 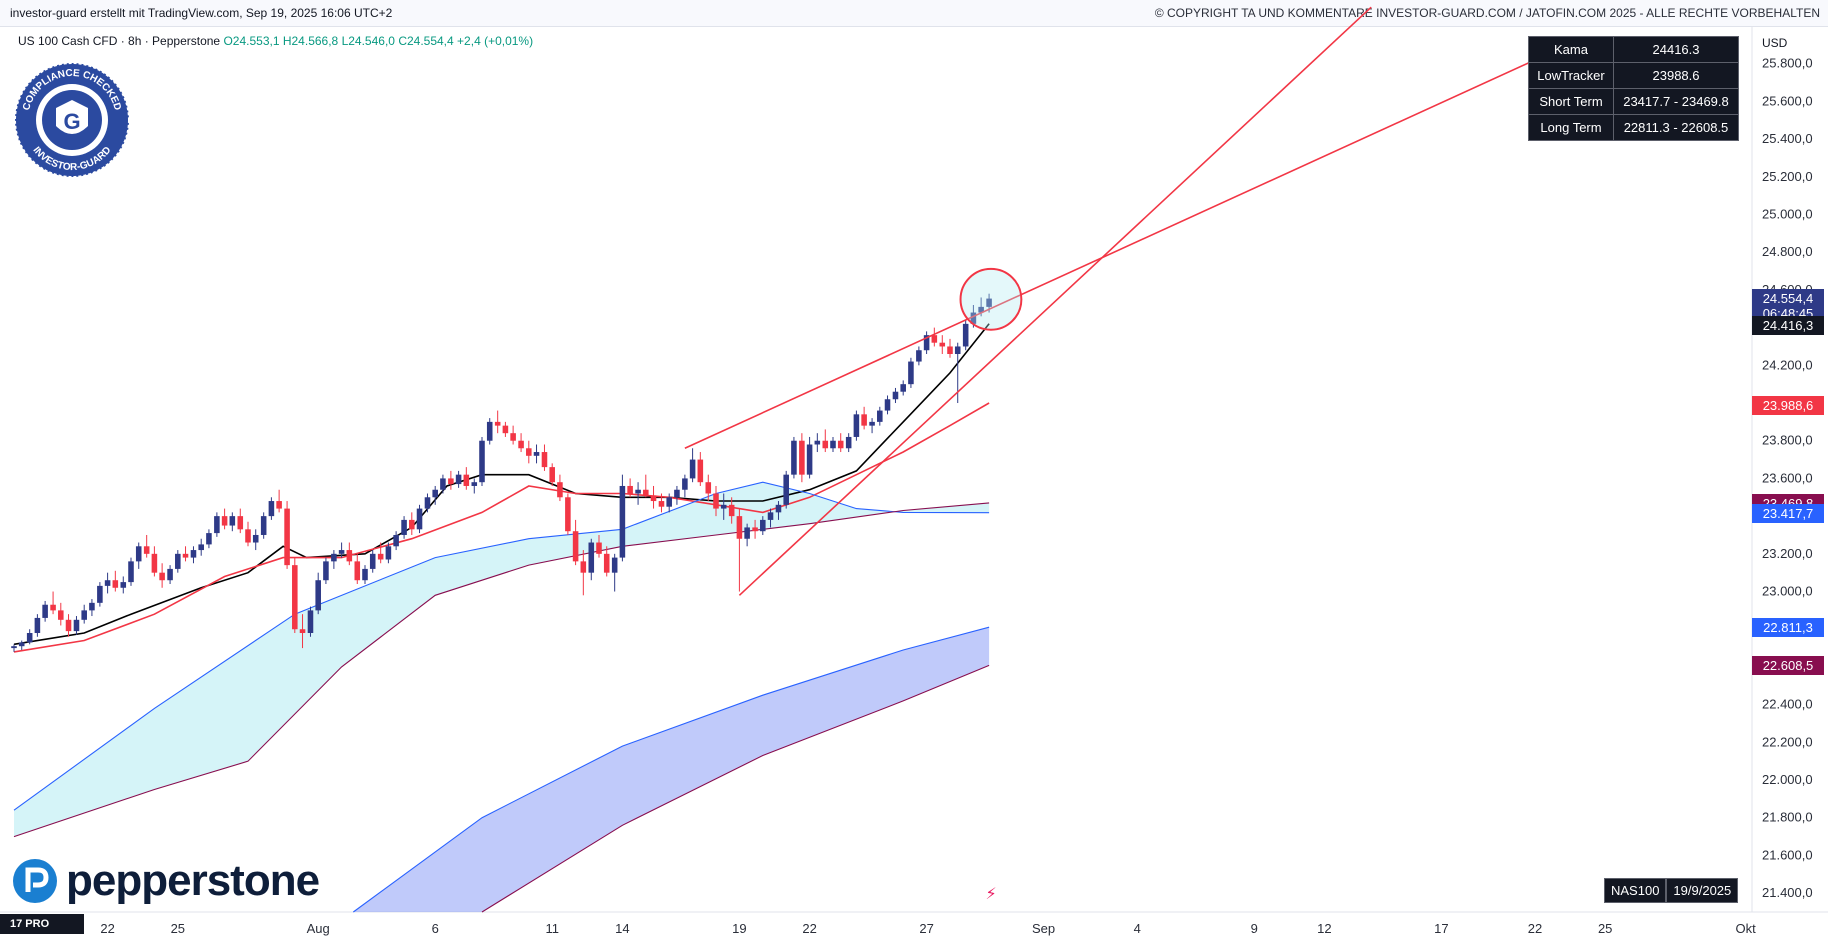 I want to click on y-tick-label: 21.400,0, so click(x=1787, y=892).